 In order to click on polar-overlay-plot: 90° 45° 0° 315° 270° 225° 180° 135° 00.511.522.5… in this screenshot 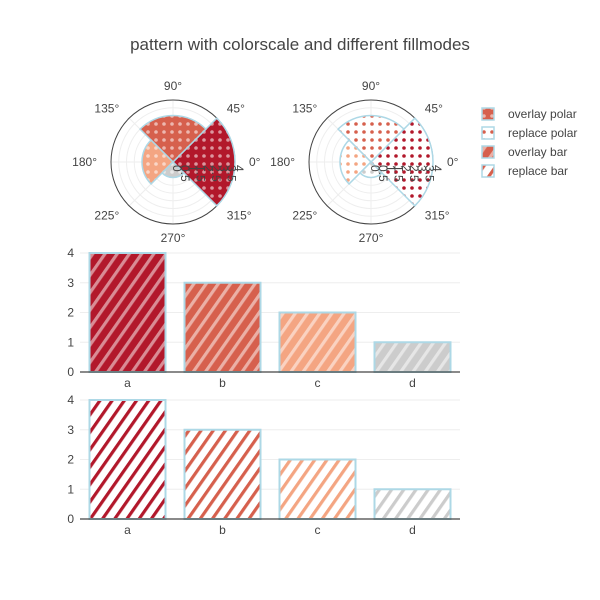, I will do `click(166, 162)`.